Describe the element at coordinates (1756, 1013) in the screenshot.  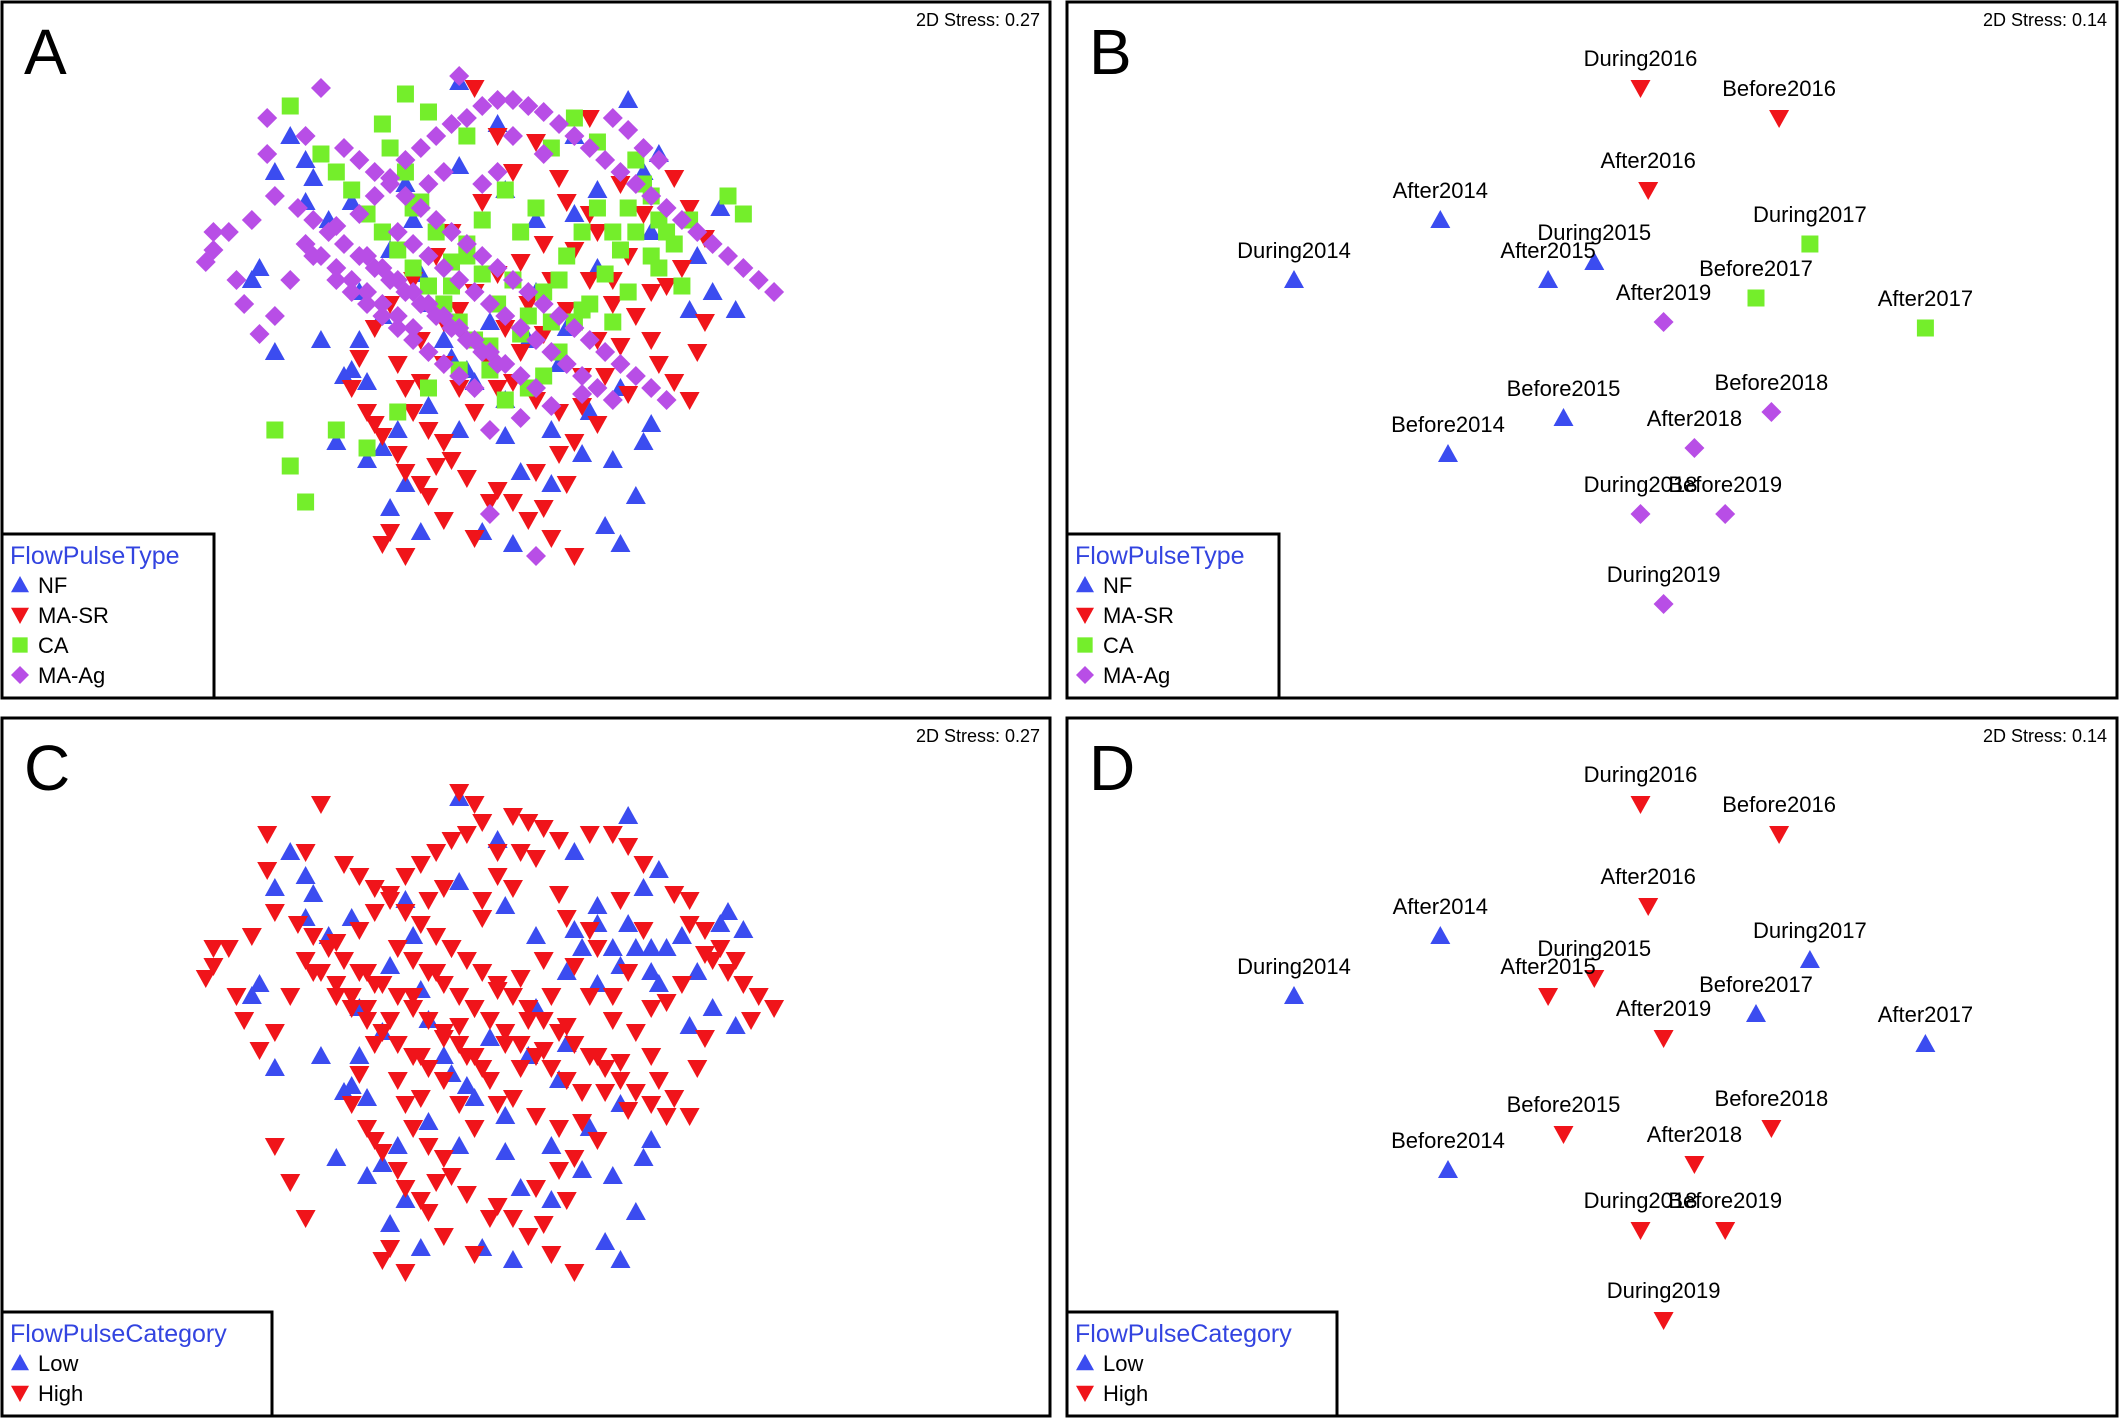
I see `point-before2017` at that location.